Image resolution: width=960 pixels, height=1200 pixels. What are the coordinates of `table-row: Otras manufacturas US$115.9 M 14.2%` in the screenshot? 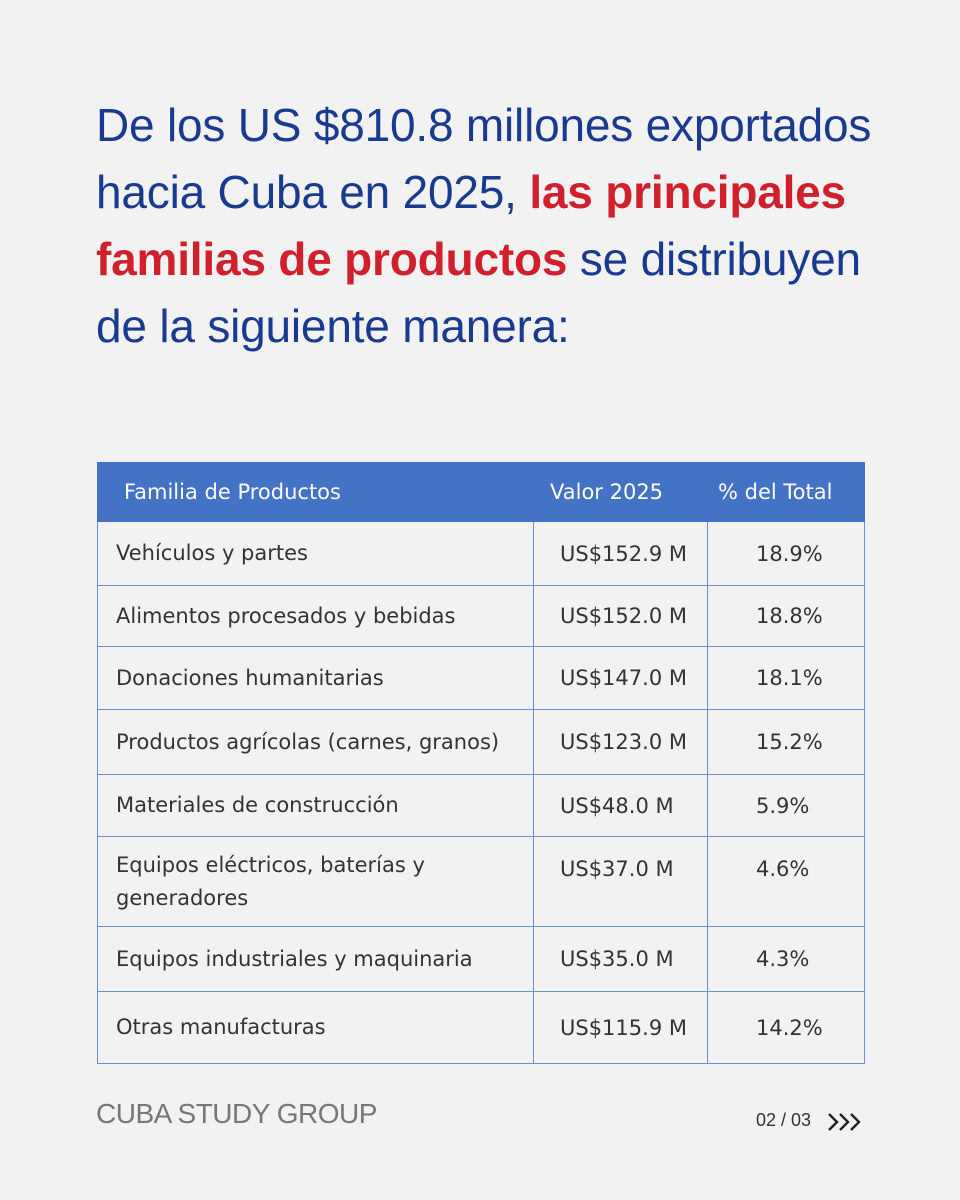 It's located at (481, 1027).